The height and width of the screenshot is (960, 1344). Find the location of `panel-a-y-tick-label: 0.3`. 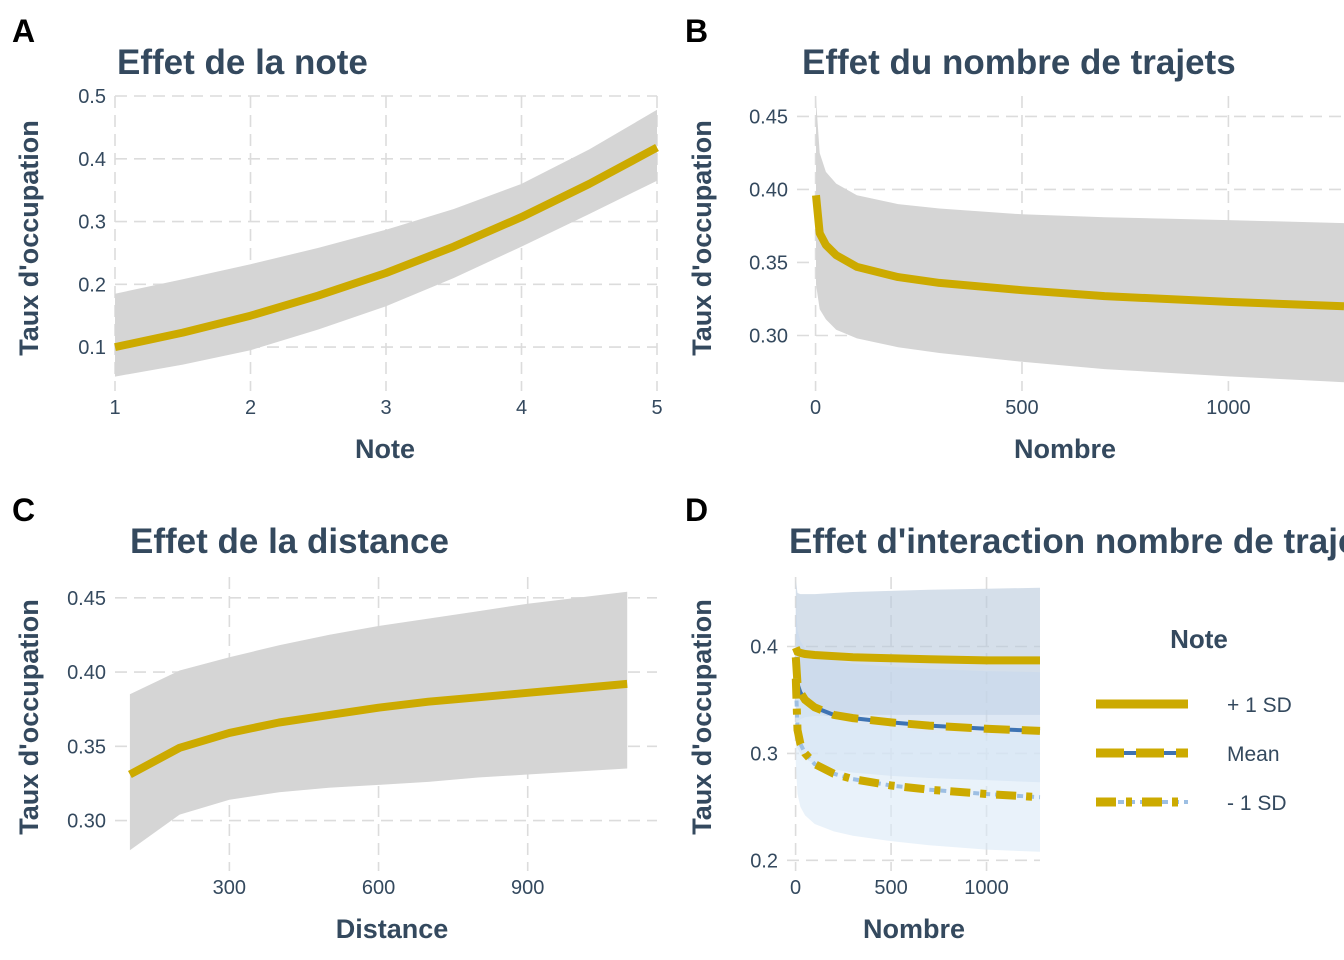

panel-a-y-tick-label: 0.3 is located at coordinates (92, 223).